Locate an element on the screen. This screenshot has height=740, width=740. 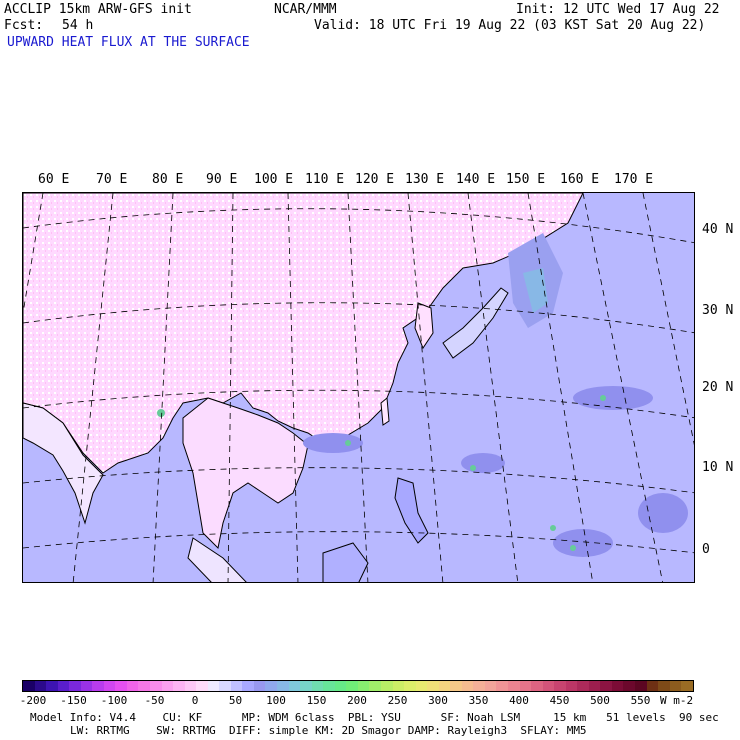
longitude-label: 170 E is located at coordinates (634, 179).